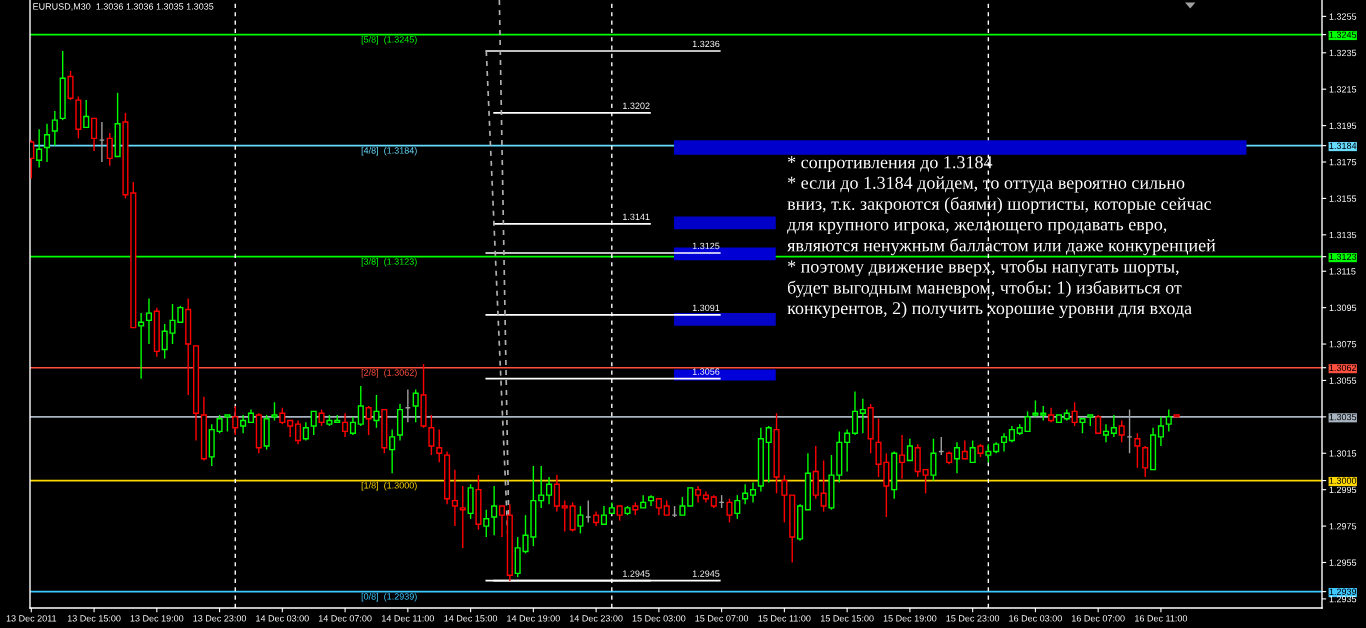 The width and height of the screenshot is (1366, 628). What do you see at coordinates (1343, 599) in the screenshot?
I see `y-tick-label: 1.2935` at bounding box center [1343, 599].